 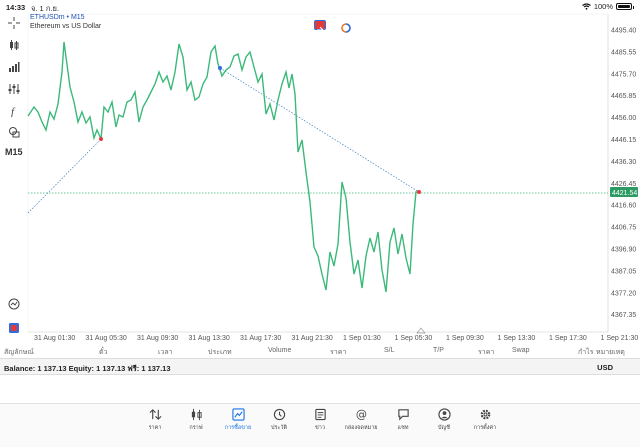 What do you see at coordinates (421, 330) in the screenshot?
I see `scroll-marker-icon` at bounding box center [421, 330].